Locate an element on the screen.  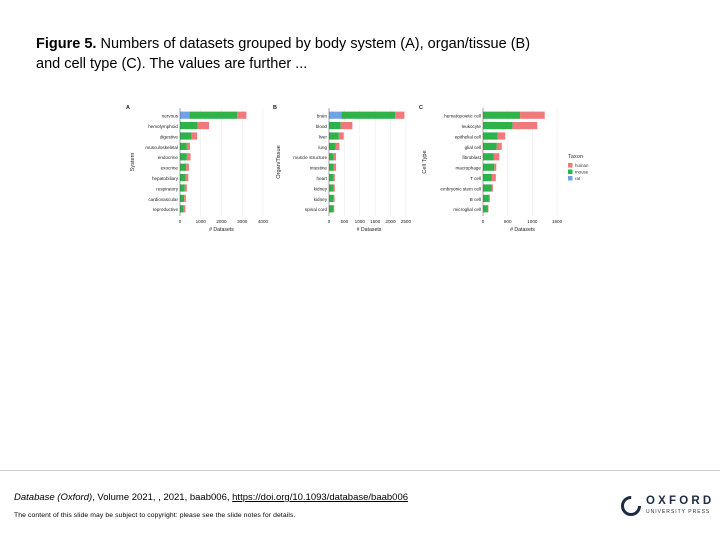
oxford-logo: OXFORD UNIVERSITY PRESS is located at coordinates (665, 507).